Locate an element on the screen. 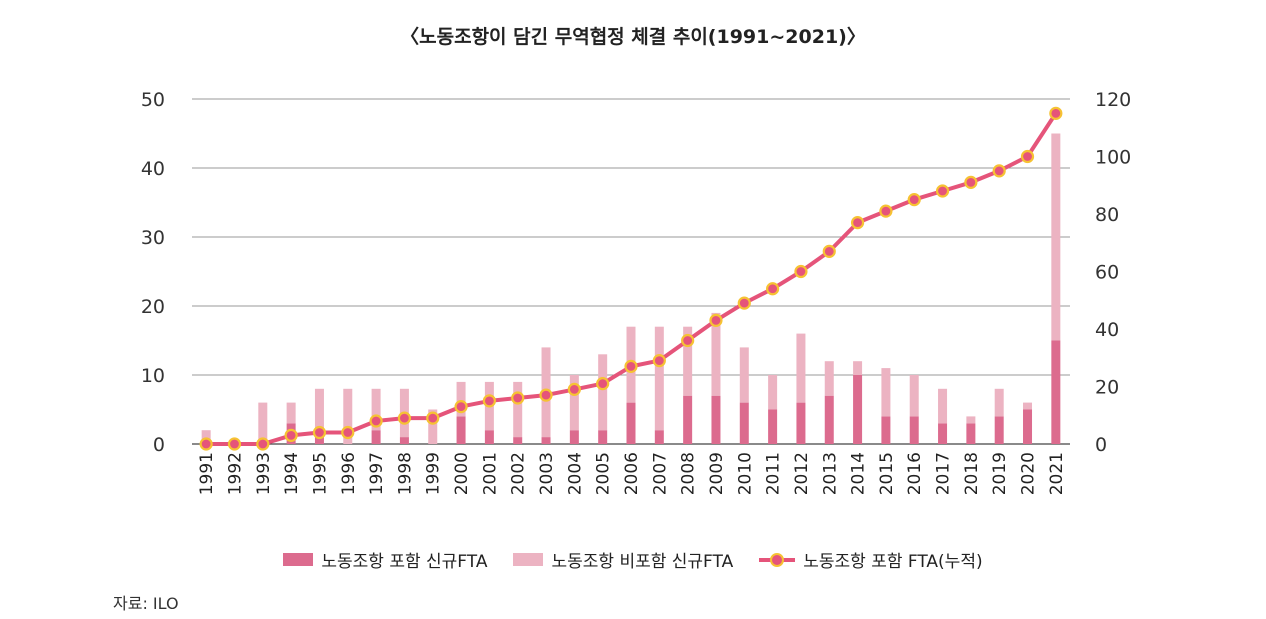 Image resolution: width=1266 pixels, height=619 pixels. x-tick-label: 2000 is located at coordinates (462, 473).